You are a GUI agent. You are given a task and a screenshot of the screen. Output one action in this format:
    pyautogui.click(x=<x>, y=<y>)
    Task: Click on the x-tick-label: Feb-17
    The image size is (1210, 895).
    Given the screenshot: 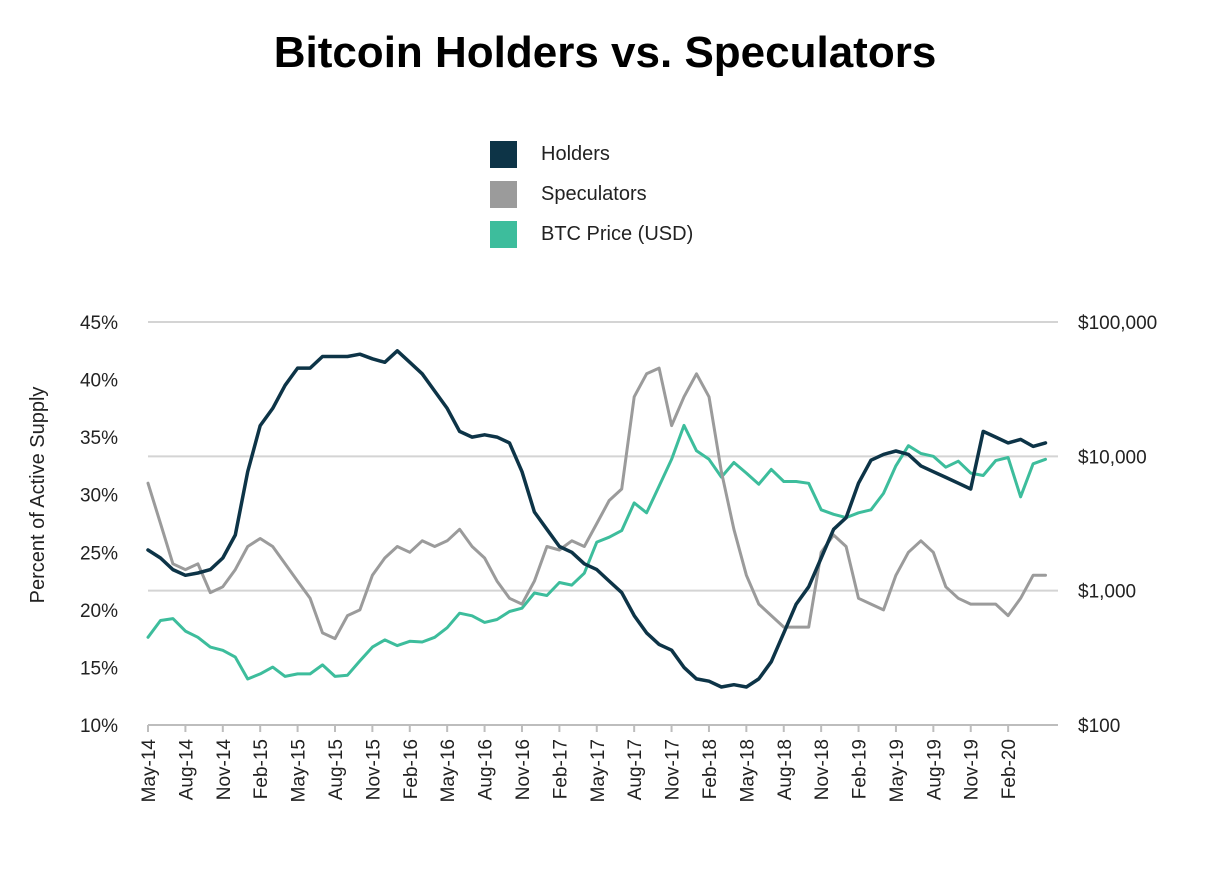 What is the action you would take?
    pyautogui.click(x=560, y=769)
    